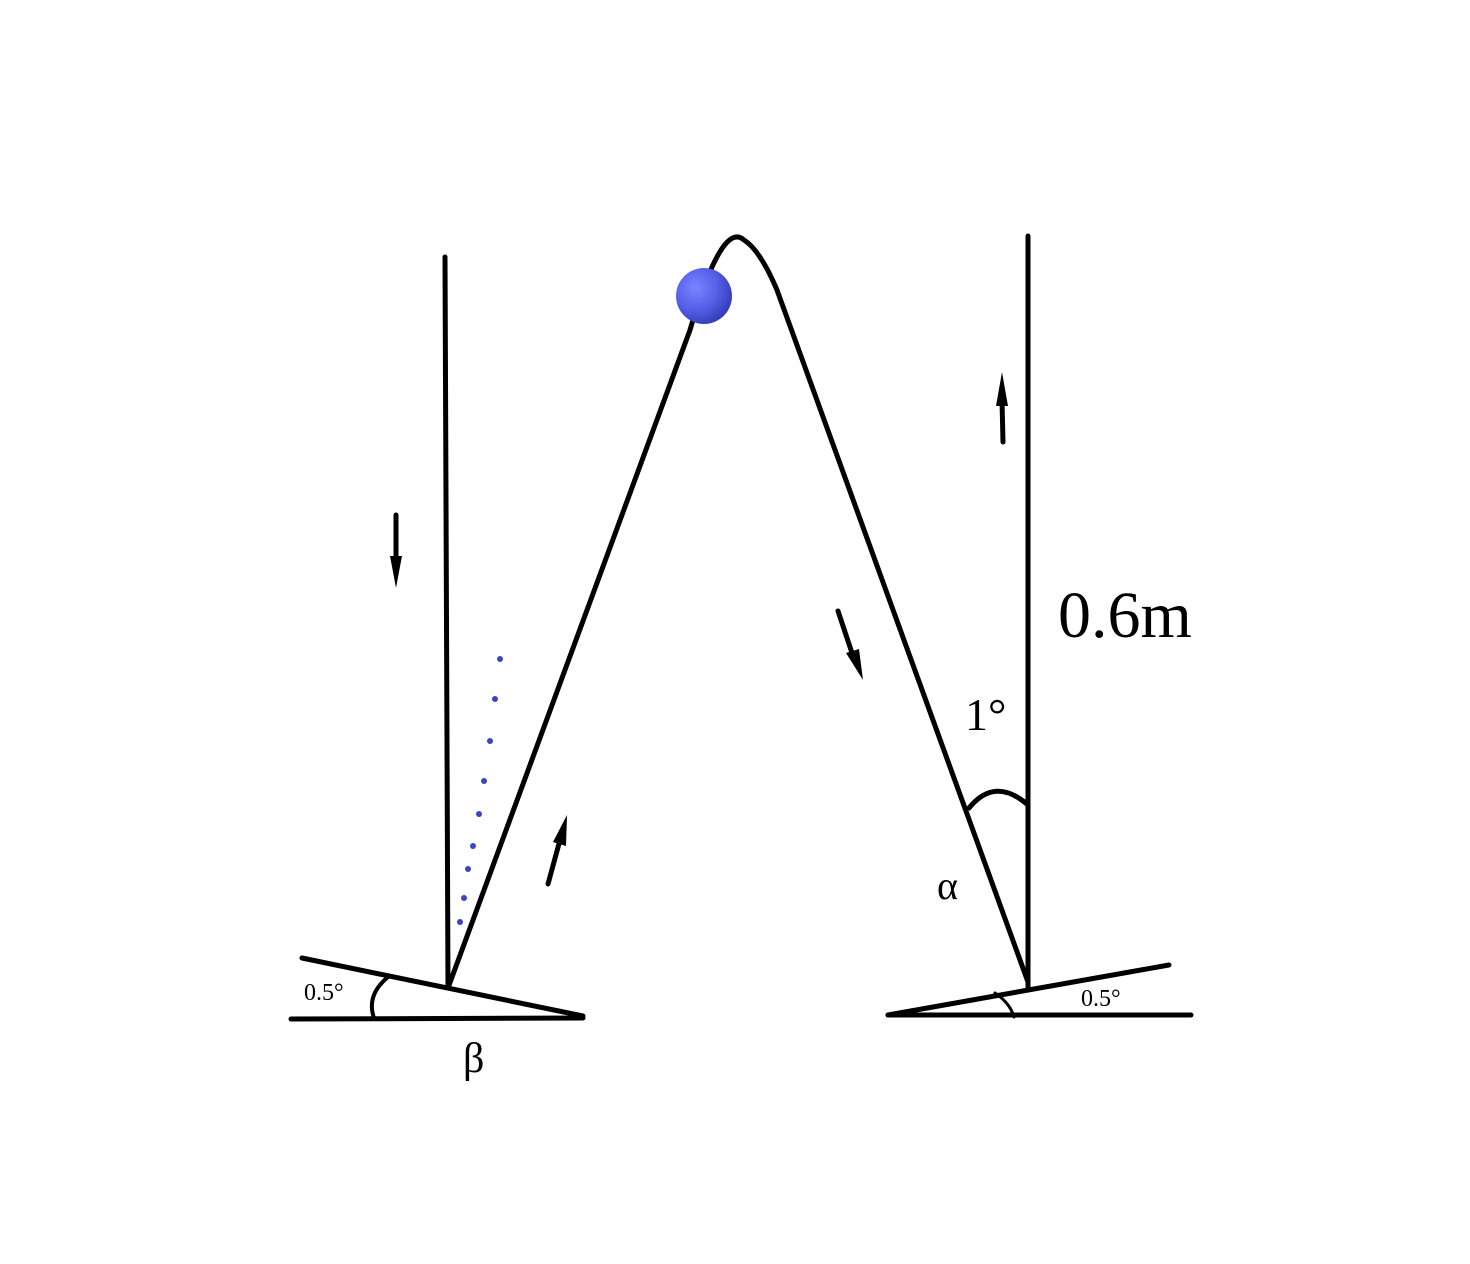 The image size is (1470, 1264). I want to click on height-label: 0.6m, so click(1125, 615).